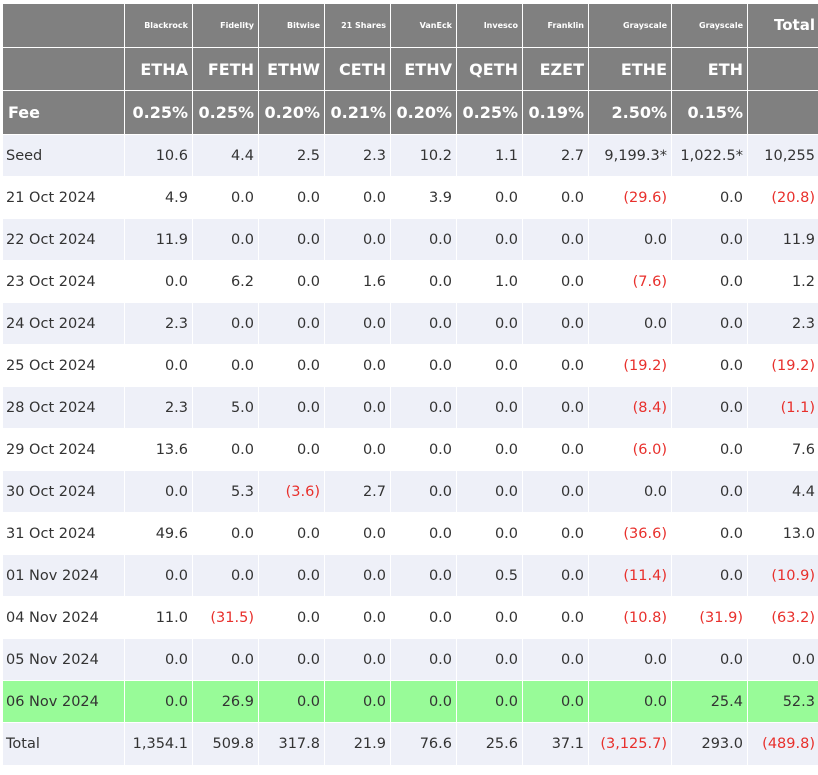 This screenshot has height=775, width=818. What do you see at coordinates (630, 113) in the screenshot?
I see `fee-value: 2.50%` at bounding box center [630, 113].